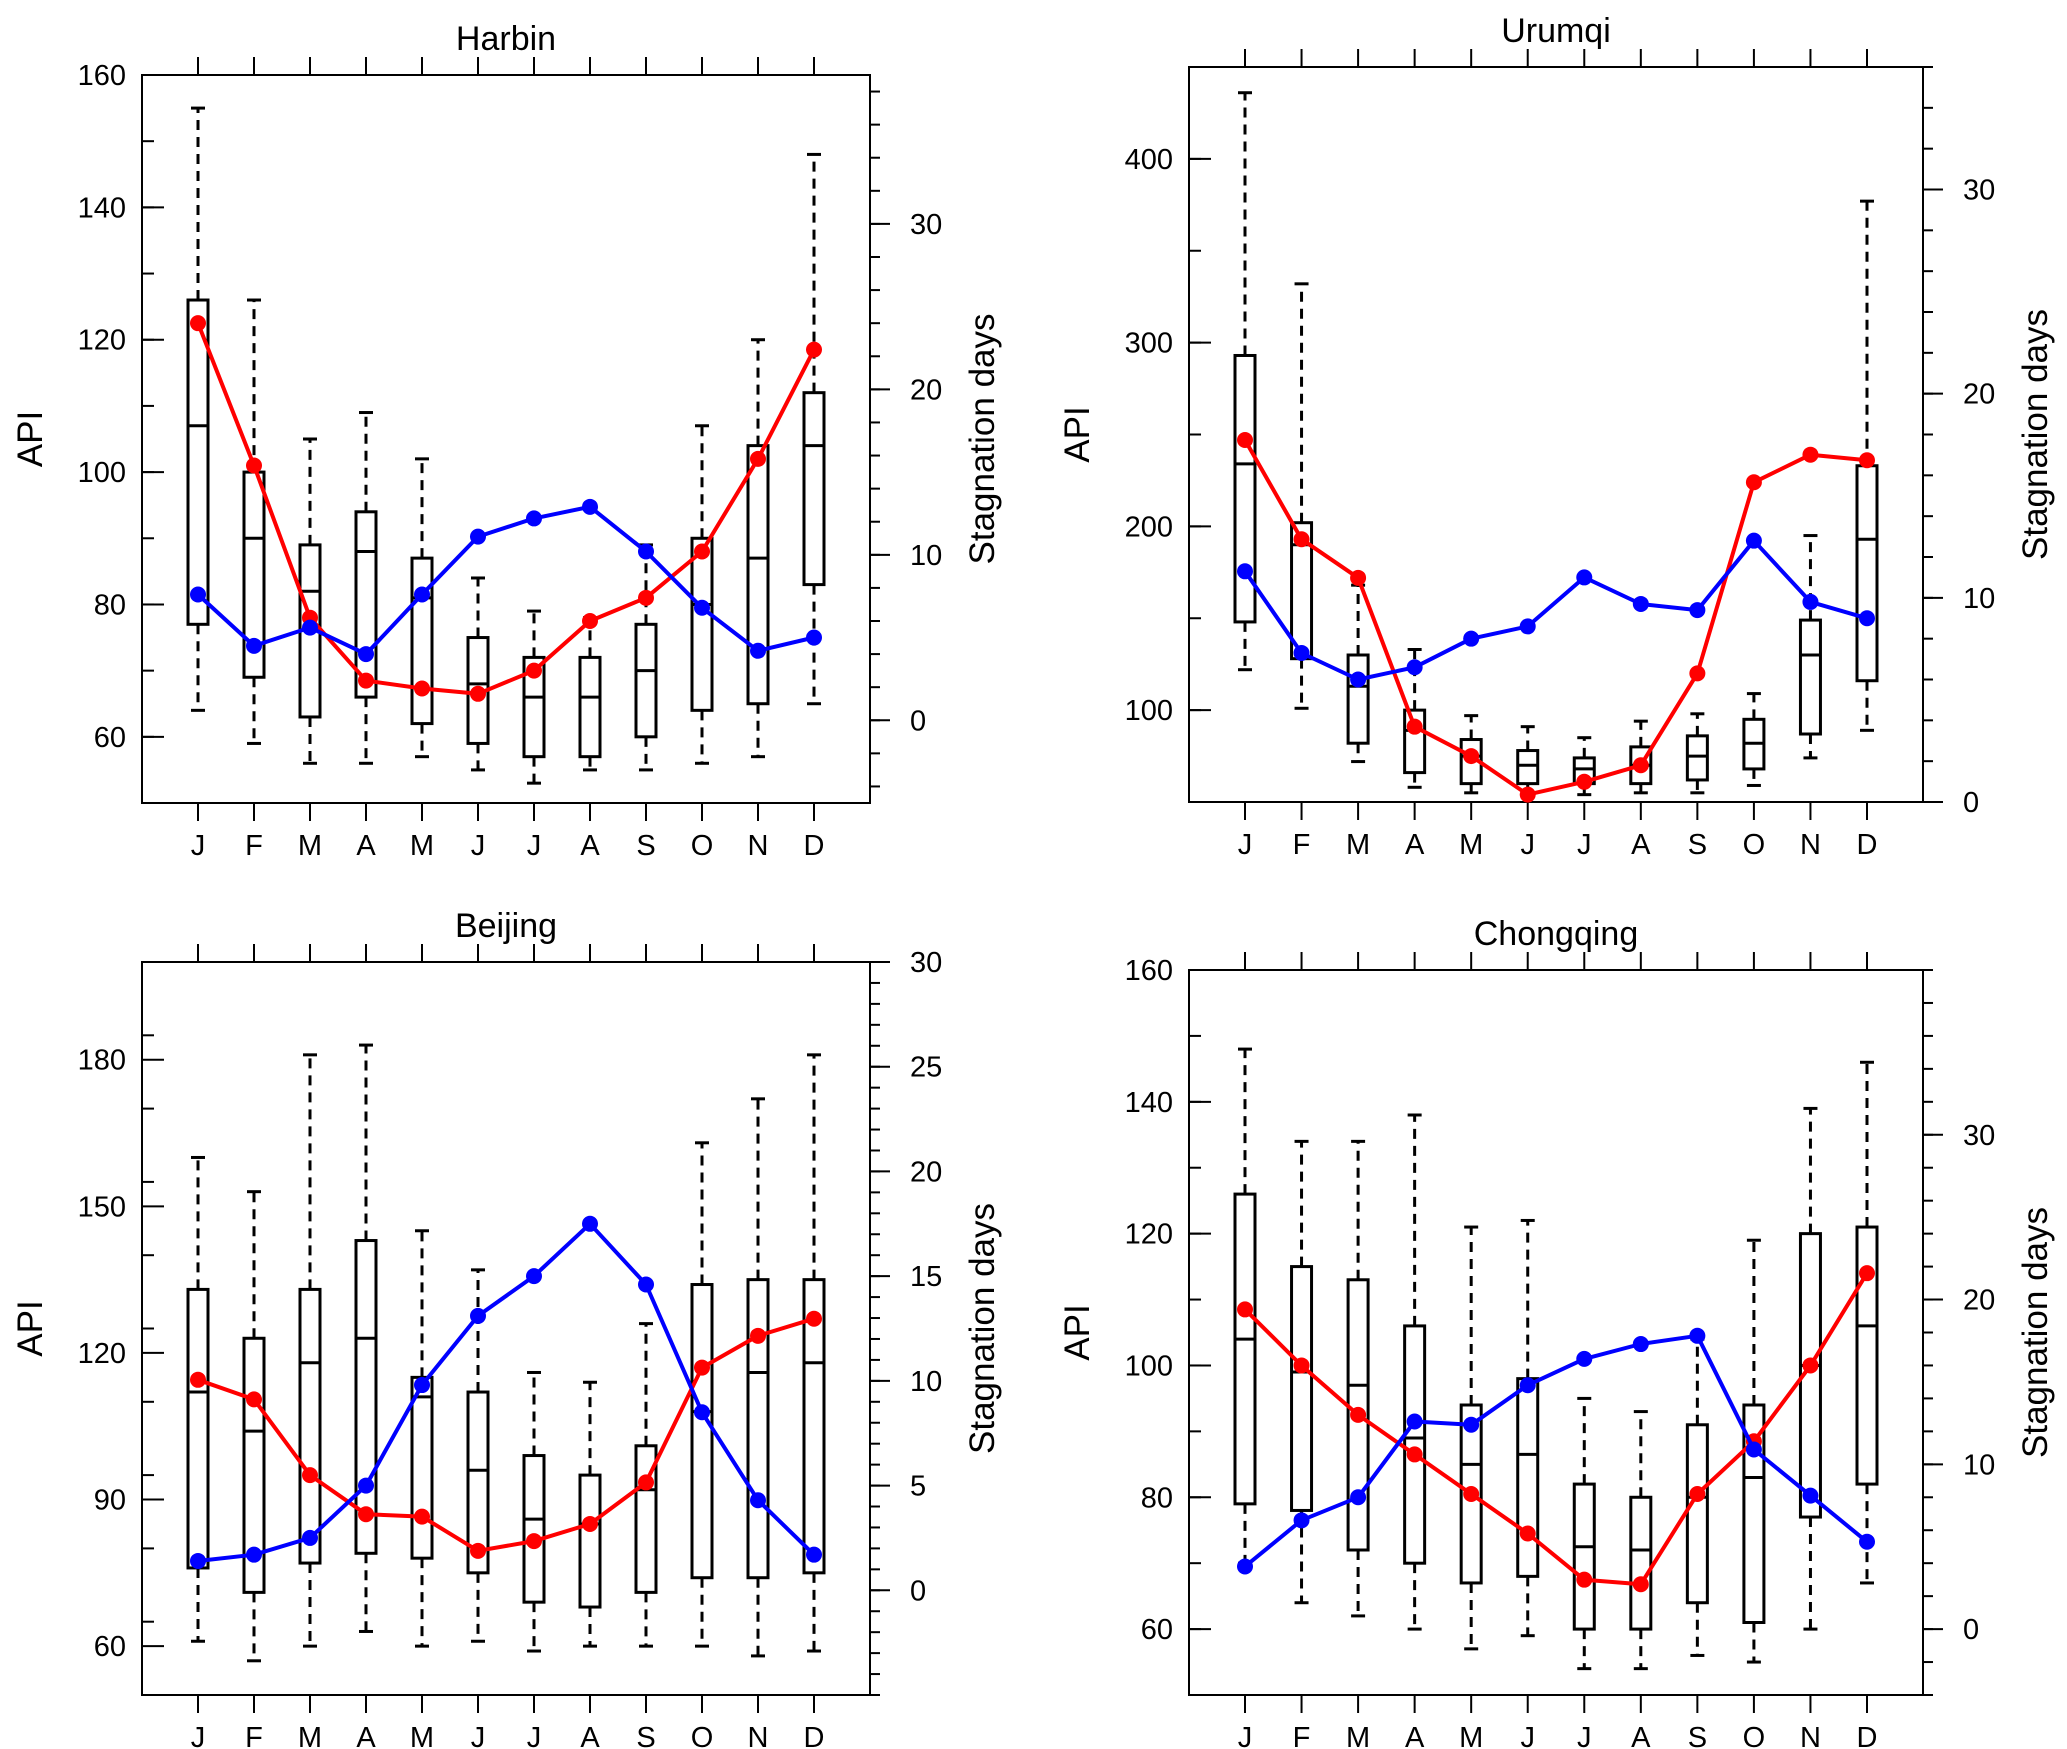  What do you see at coordinates (505, 580) in the screenshot?
I see `series-line-blue` at bounding box center [505, 580].